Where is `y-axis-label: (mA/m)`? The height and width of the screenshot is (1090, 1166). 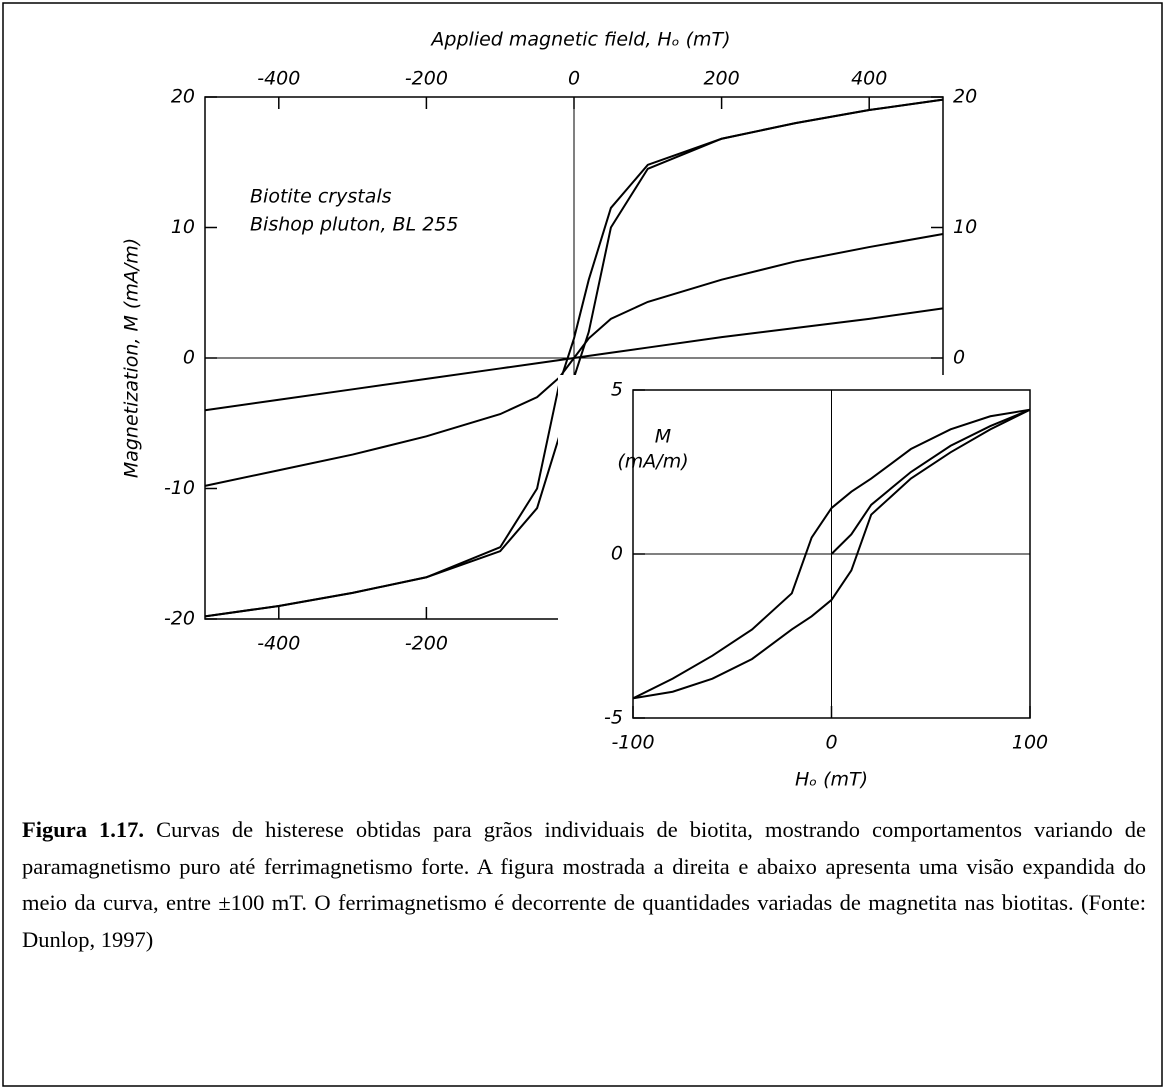 y-axis-label: (mA/m) is located at coordinates (652, 462).